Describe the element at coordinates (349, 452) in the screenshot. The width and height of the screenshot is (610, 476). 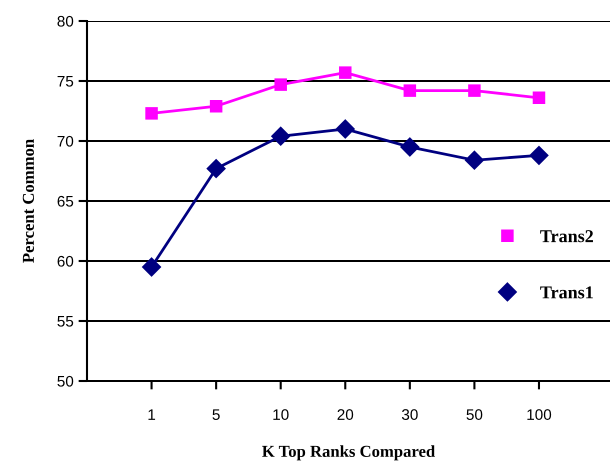
I see `x-axis-title: K Top Ranks Compared` at that location.